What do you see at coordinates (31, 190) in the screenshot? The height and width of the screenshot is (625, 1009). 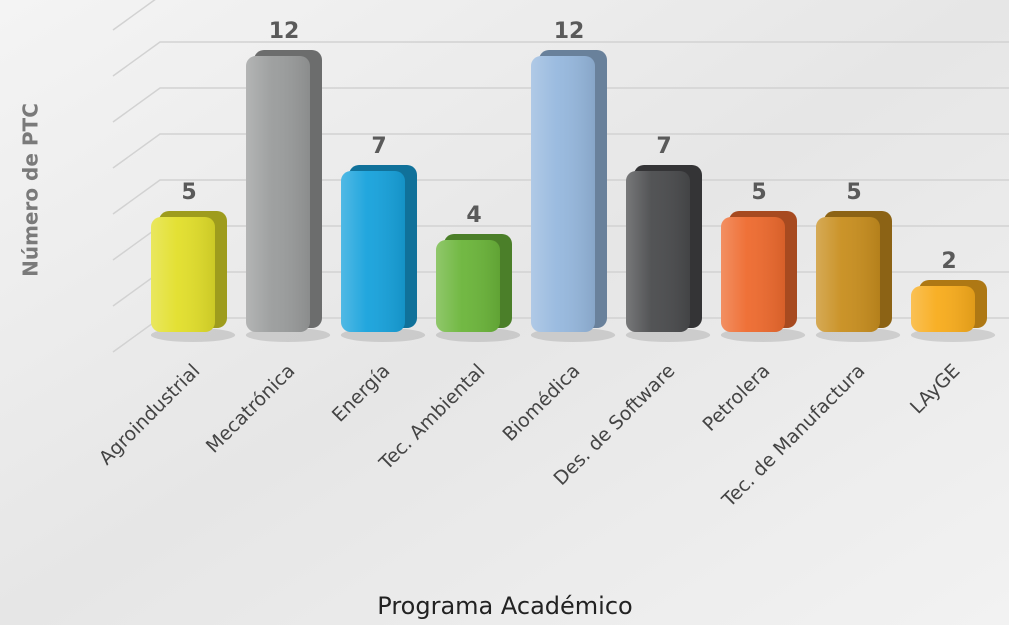 I see `y-axis-label: Número de PTC` at bounding box center [31, 190].